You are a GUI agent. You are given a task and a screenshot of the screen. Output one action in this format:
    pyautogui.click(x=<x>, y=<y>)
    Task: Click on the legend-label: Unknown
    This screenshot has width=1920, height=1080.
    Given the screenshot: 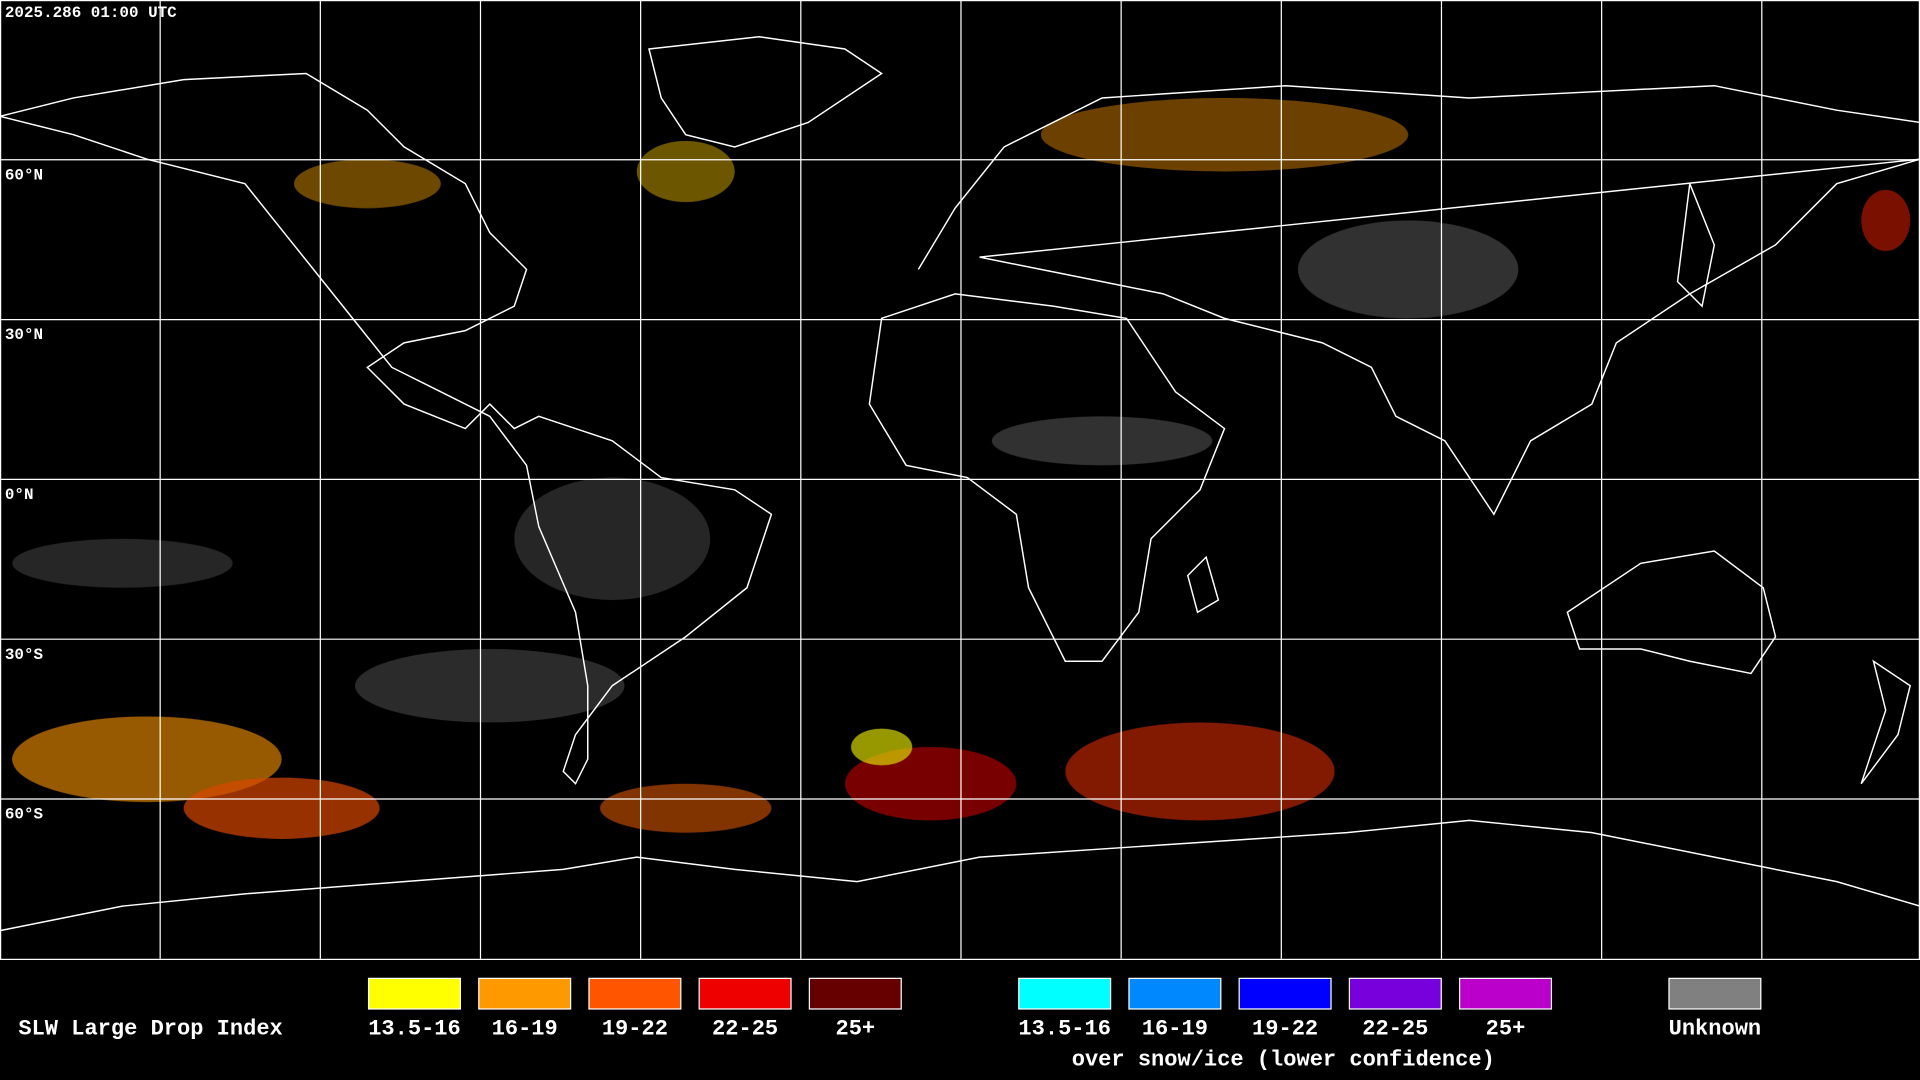 What is the action you would take?
    pyautogui.click(x=1715, y=1029)
    